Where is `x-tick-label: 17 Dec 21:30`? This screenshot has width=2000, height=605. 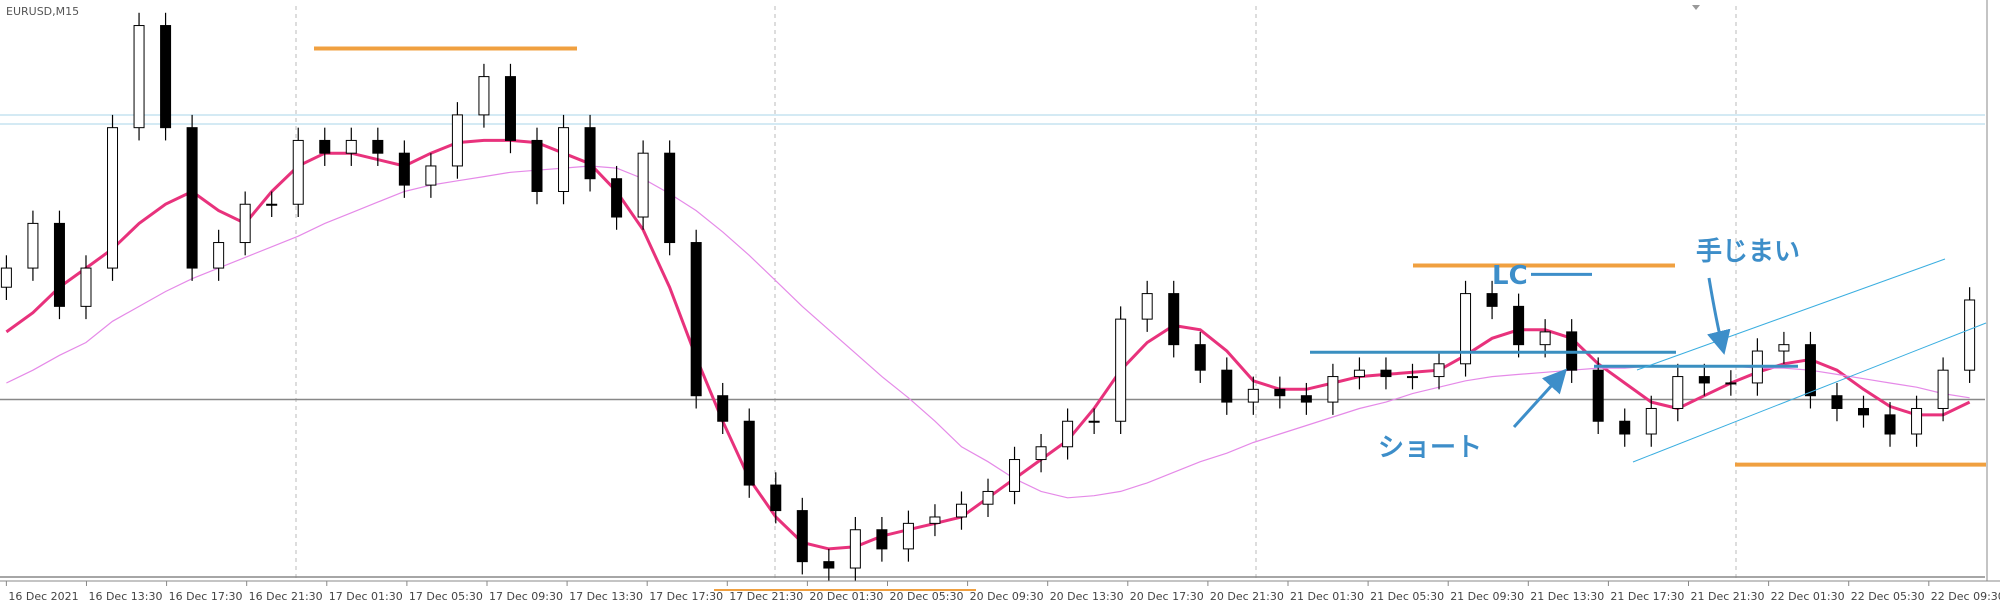 x-tick-label: 17 Dec 21:30 is located at coordinates (766, 596).